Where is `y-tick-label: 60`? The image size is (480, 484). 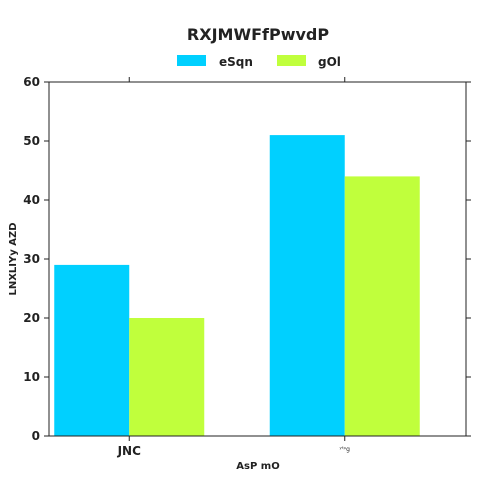 y-tick-label: 60 is located at coordinates (31, 82).